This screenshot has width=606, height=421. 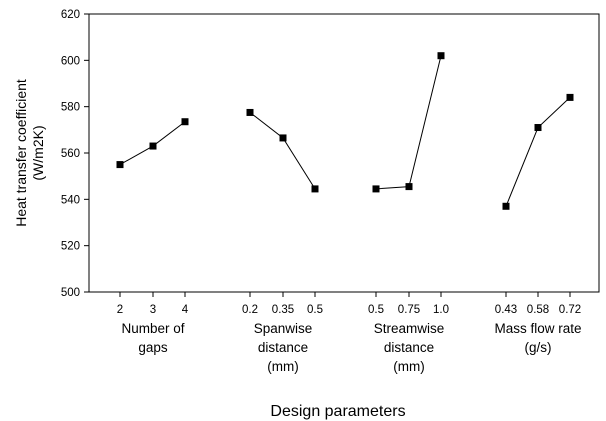 I want to click on x-tick-label: 1.0, so click(x=441, y=310).